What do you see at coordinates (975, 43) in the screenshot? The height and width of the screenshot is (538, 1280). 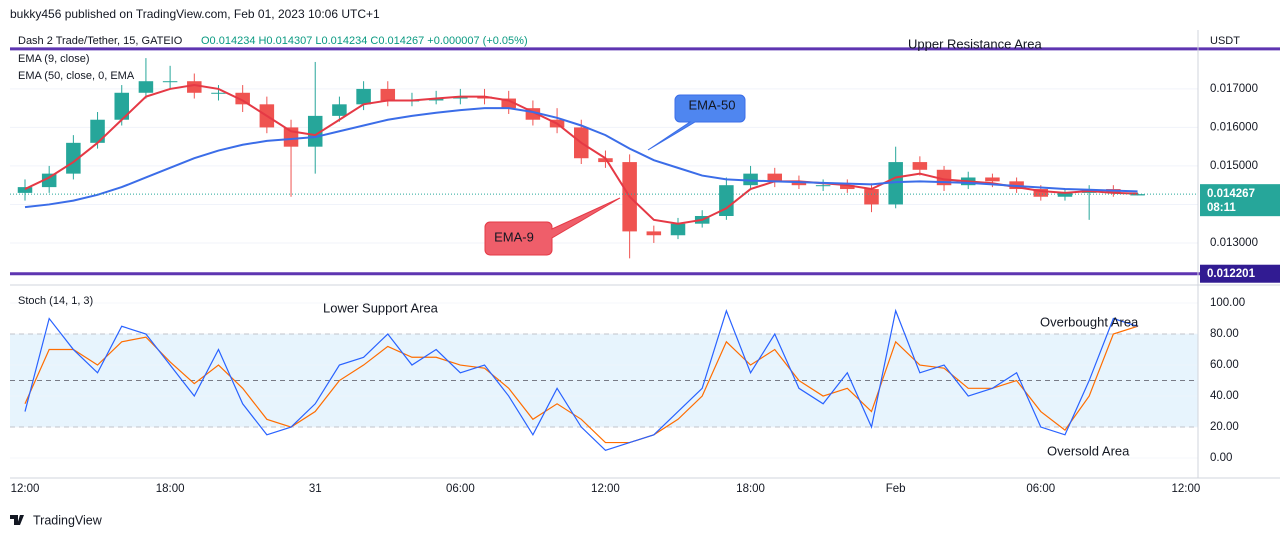 I see `upper-annotation: Upper Resistance Area` at bounding box center [975, 43].